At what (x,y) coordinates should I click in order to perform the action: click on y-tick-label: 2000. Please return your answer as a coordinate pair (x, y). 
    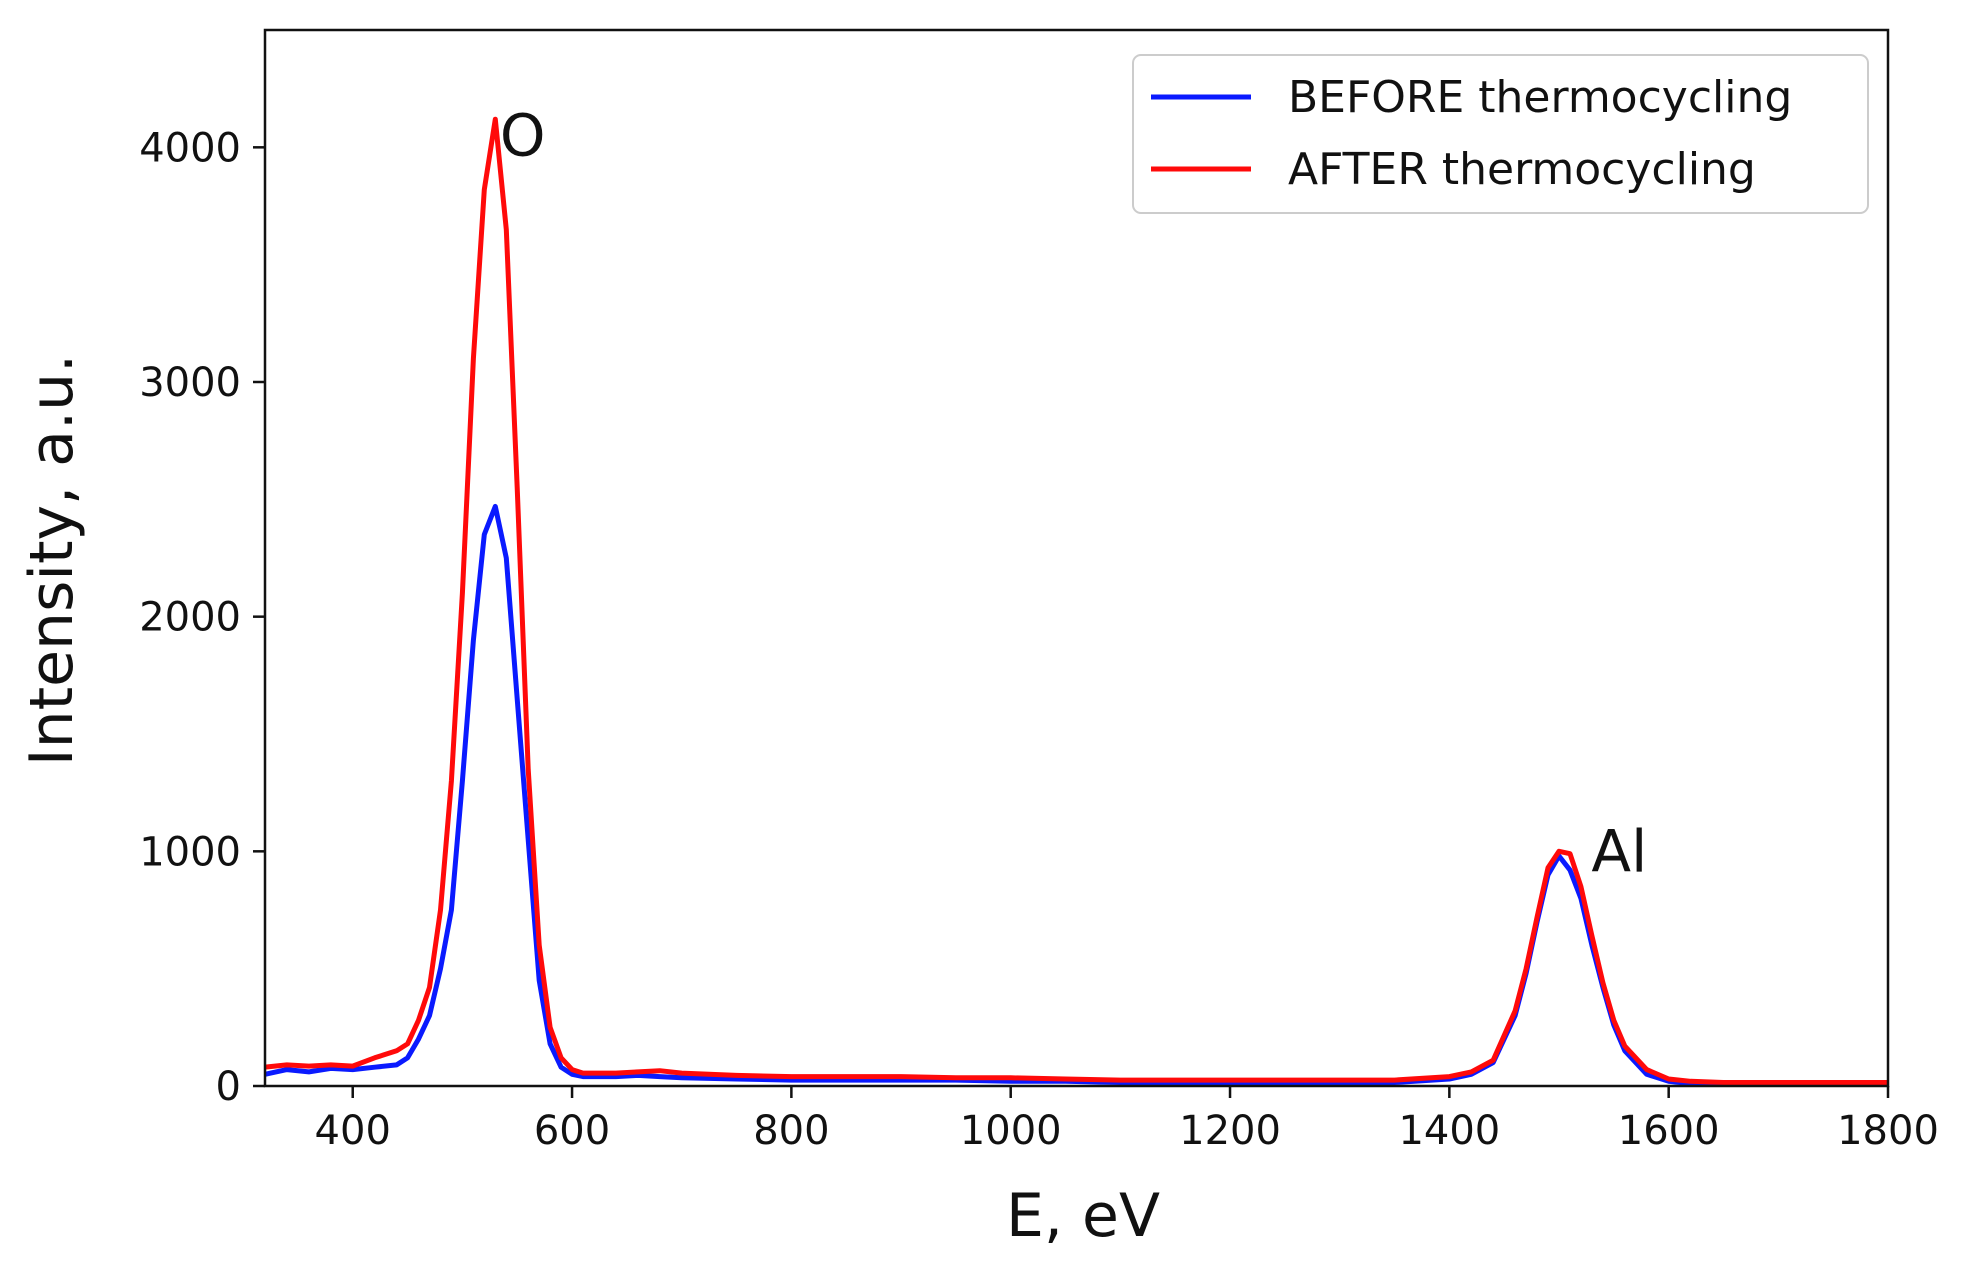
    Looking at the image, I should click on (190, 618).